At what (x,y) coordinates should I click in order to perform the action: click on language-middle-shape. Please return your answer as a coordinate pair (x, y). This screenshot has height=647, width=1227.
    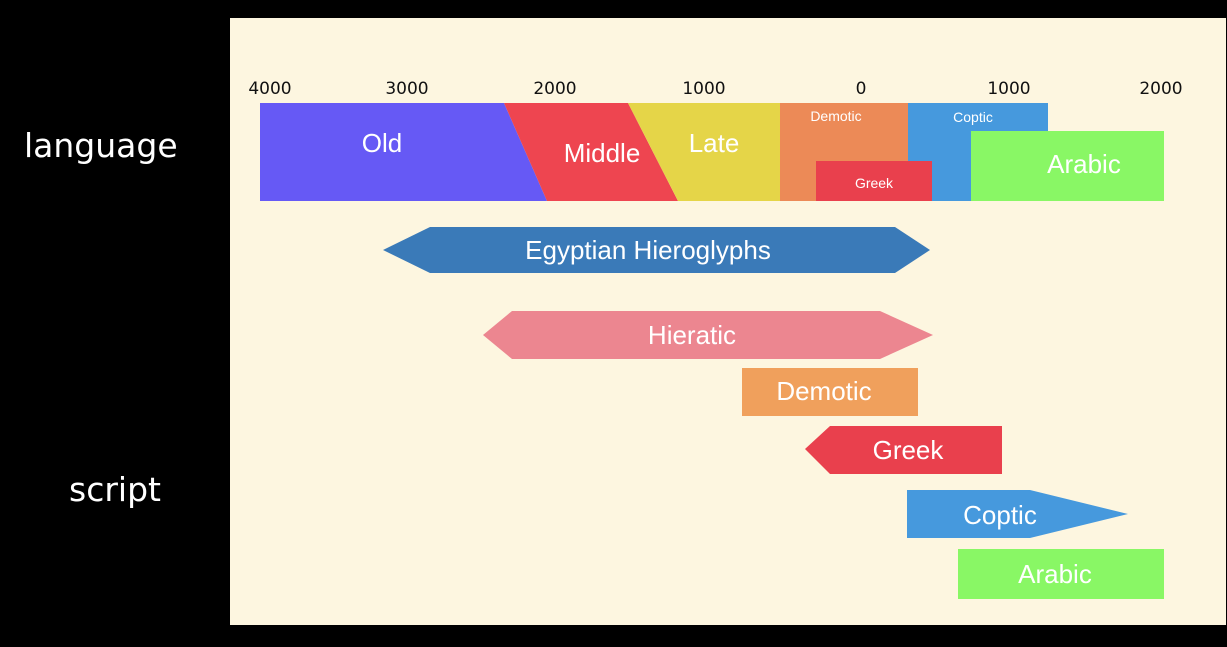
    Looking at the image, I should click on (591, 152).